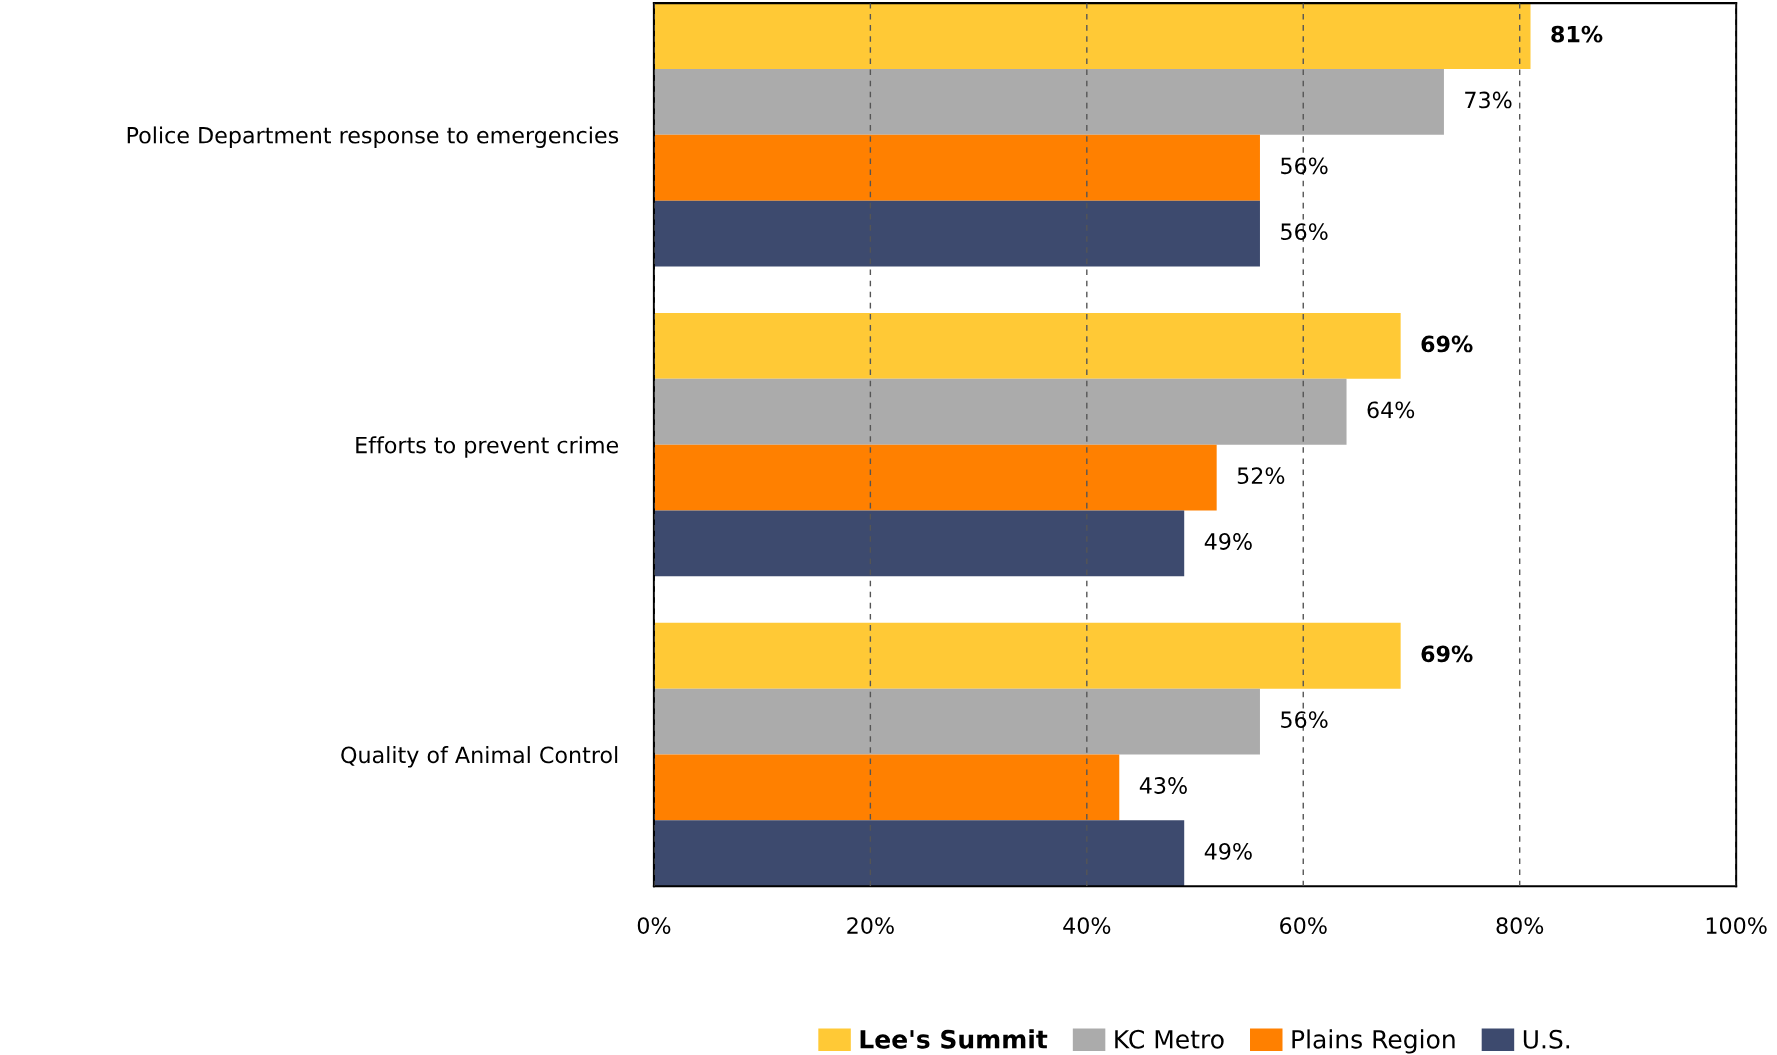  What do you see at coordinates (1373, 1041) in the screenshot?
I see `legend-label: Plains Region` at bounding box center [1373, 1041].